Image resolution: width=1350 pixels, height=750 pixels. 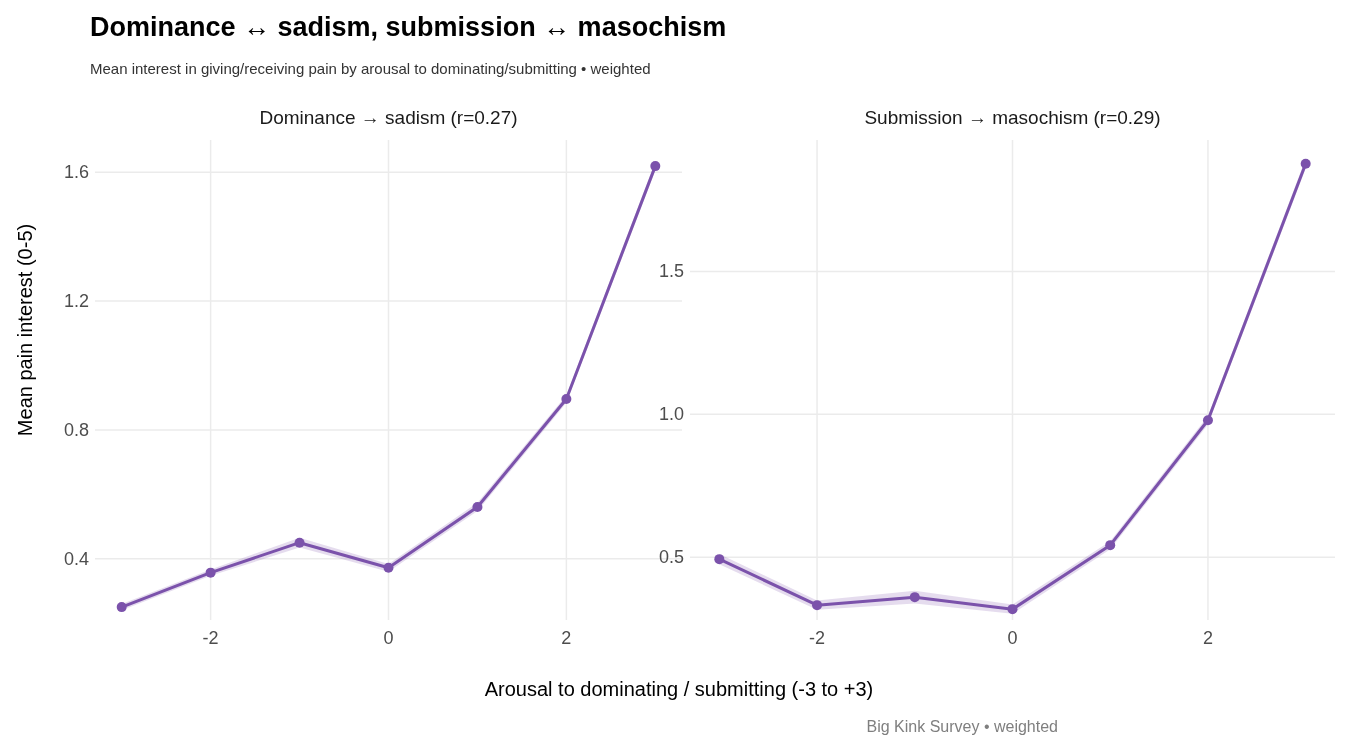 I want to click on y-tick-label: 0.8, so click(x=76, y=429).